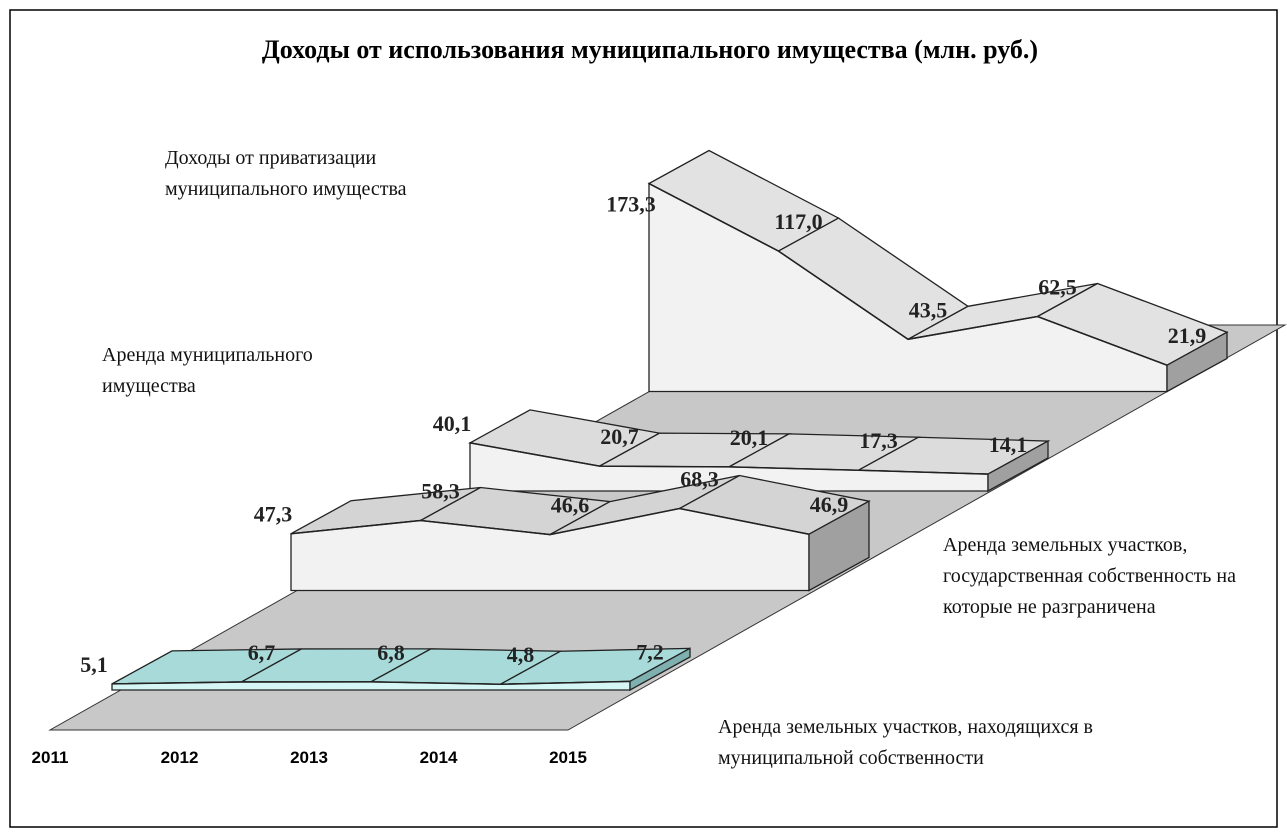 The width and height of the screenshot is (1287, 837). What do you see at coordinates (631, 204) in the screenshot?
I see `value-label: 173,3` at bounding box center [631, 204].